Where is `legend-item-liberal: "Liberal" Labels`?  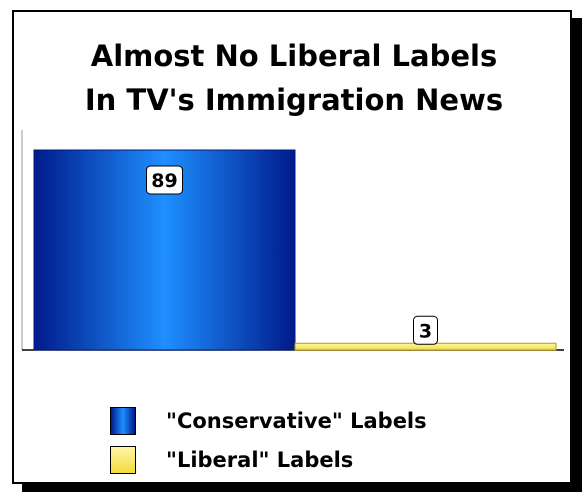 legend-item-liberal: "Liberal" Labels is located at coordinates (231, 460).